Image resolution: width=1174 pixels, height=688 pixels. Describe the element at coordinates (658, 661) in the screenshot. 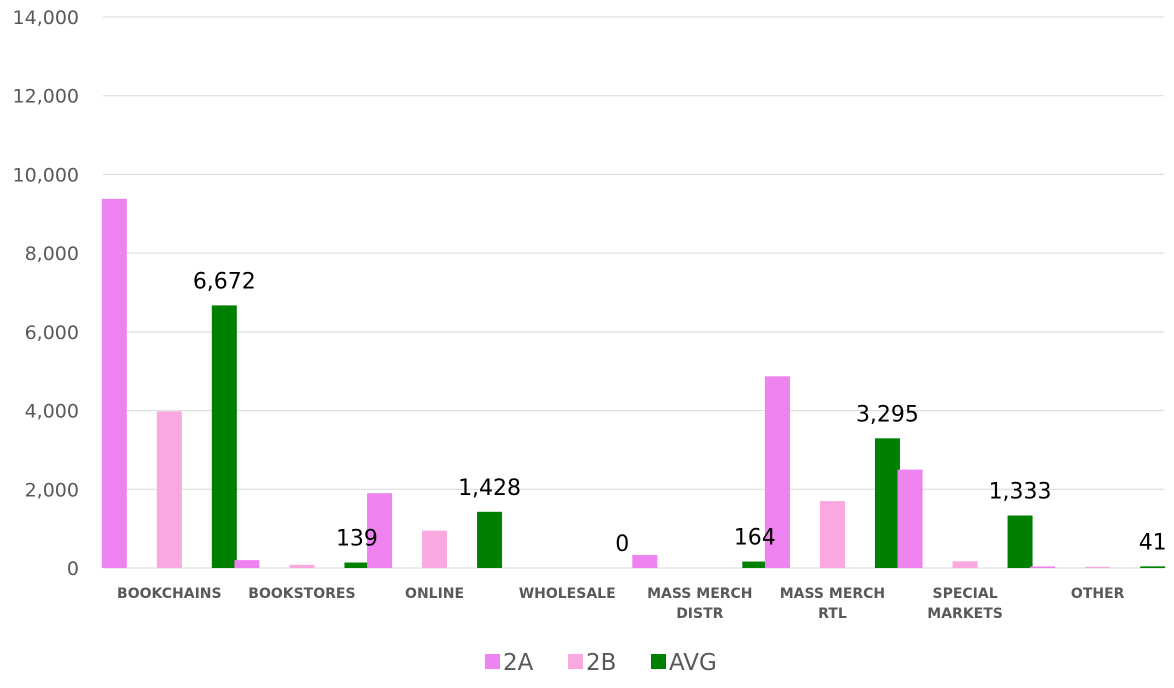

I see `legend-swatch-avg` at that location.